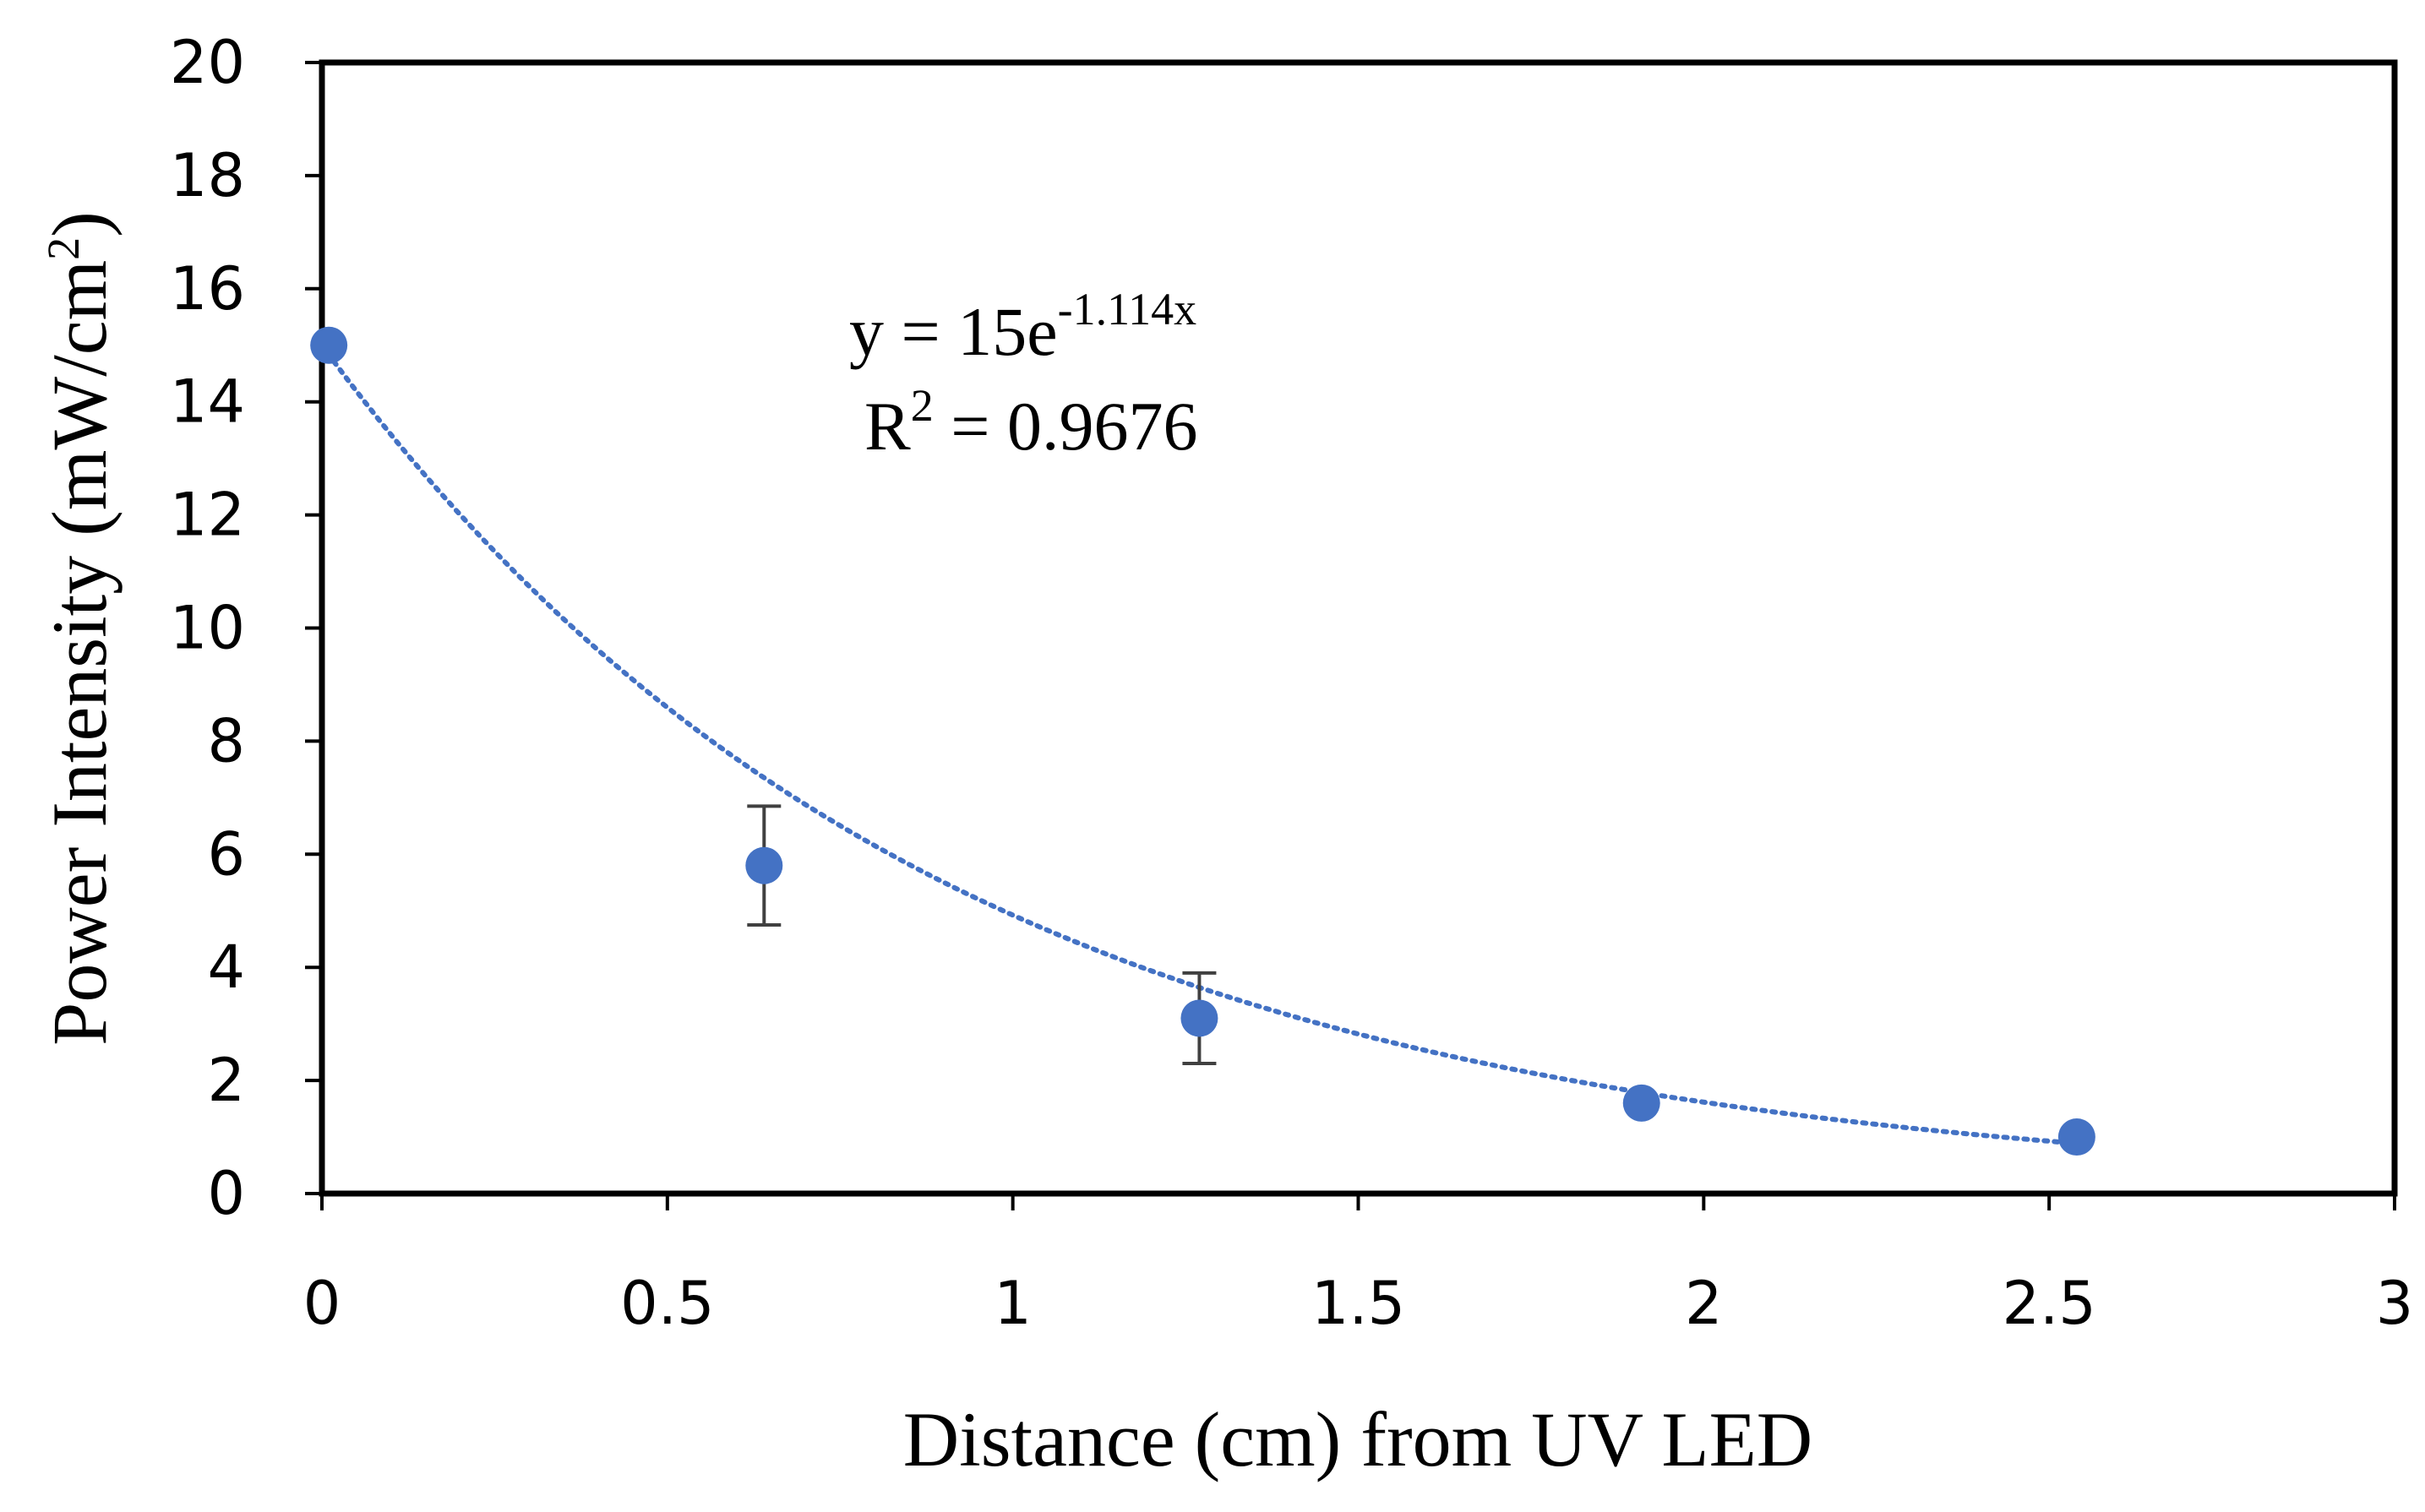  What do you see at coordinates (2395, 1303) in the screenshot?
I see `x-tick-label: 3` at bounding box center [2395, 1303].